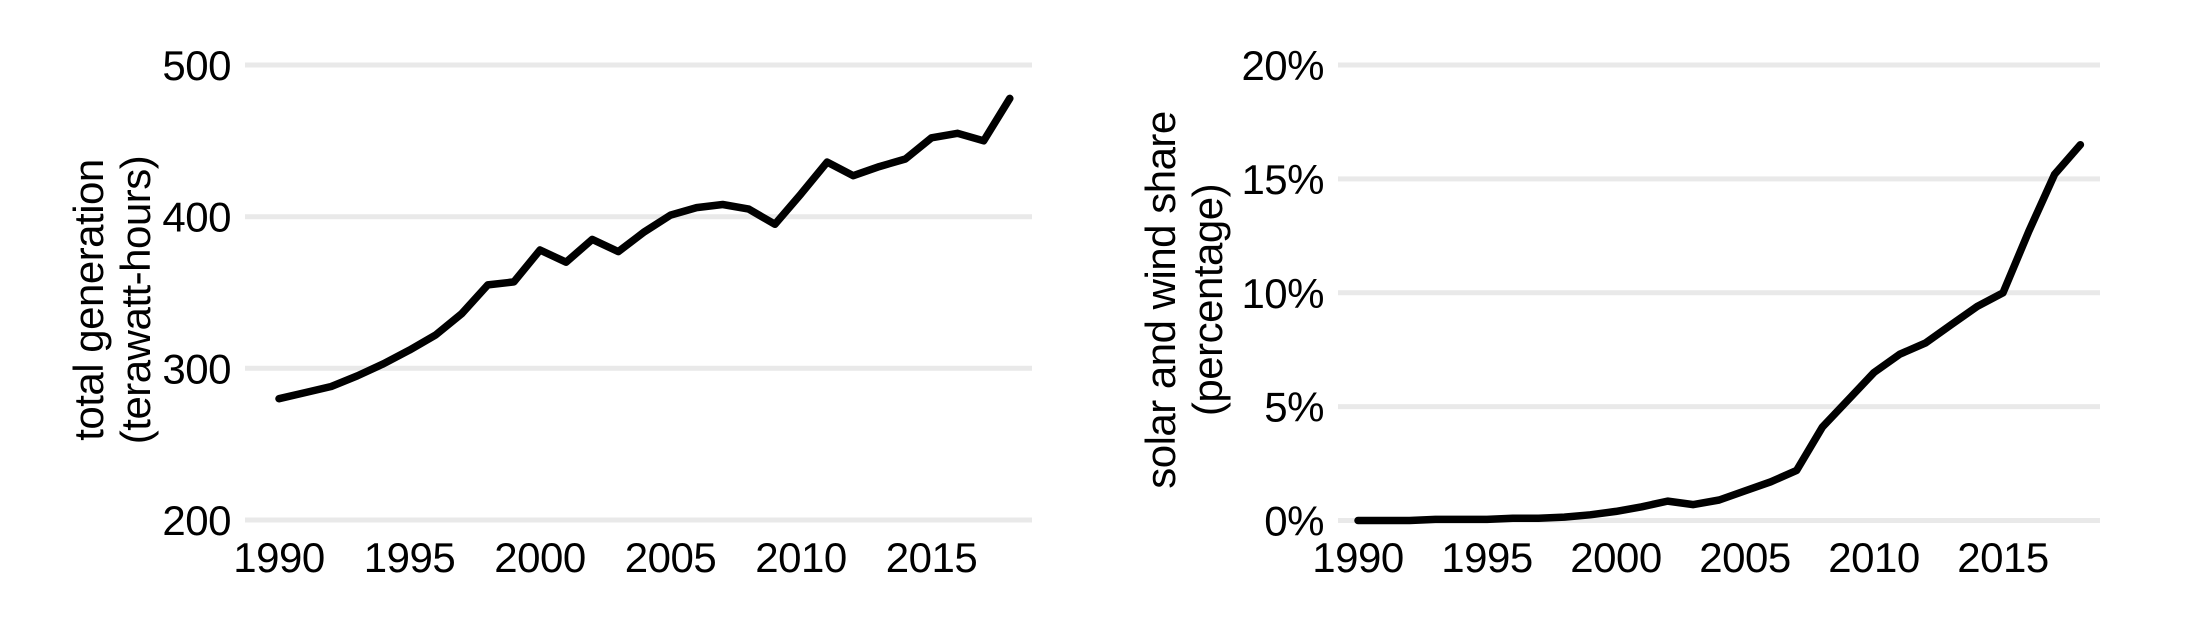 The width and height of the screenshot is (2188, 624). Describe the element at coordinates (1282, 179) in the screenshot. I see `y-tick-label: 15%` at that location.